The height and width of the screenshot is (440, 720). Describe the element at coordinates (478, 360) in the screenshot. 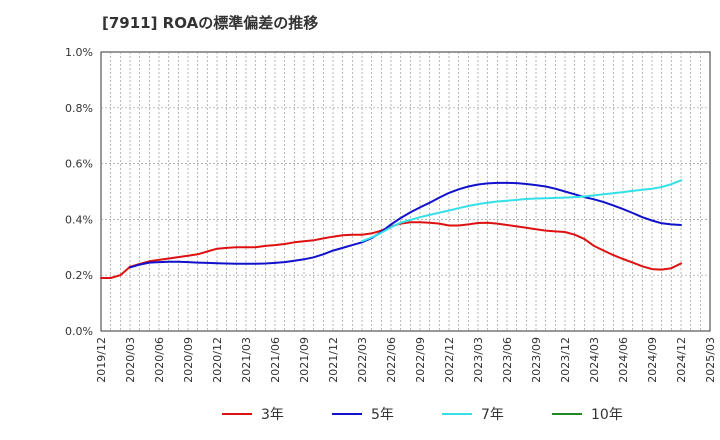

I see `x-tick-label: 2023/03` at that location.